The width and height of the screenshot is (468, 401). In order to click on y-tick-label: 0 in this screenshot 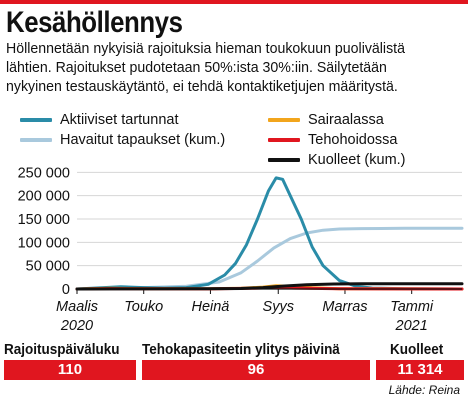, I will do `click(66, 290)`.